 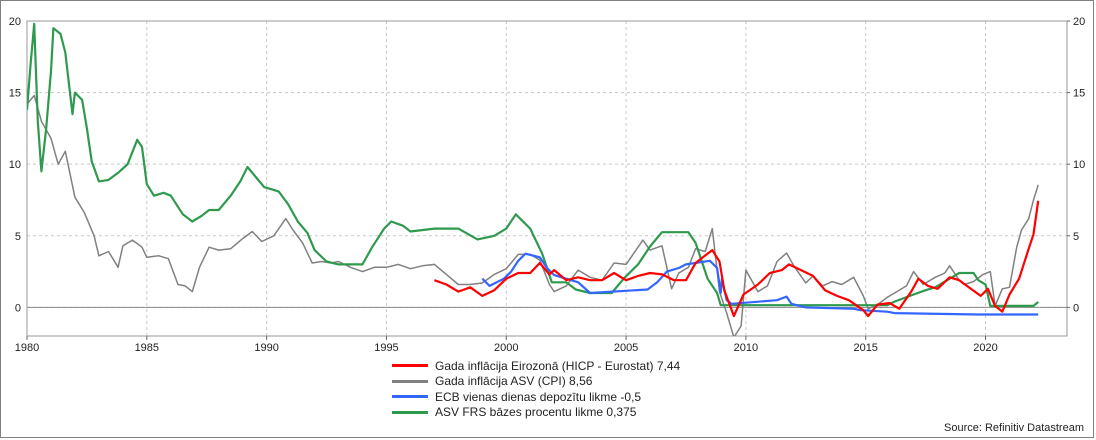 What do you see at coordinates (1076, 308) in the screenshot?
I see `y-tick-label-right: 0` at bounding box center [1076, 308].